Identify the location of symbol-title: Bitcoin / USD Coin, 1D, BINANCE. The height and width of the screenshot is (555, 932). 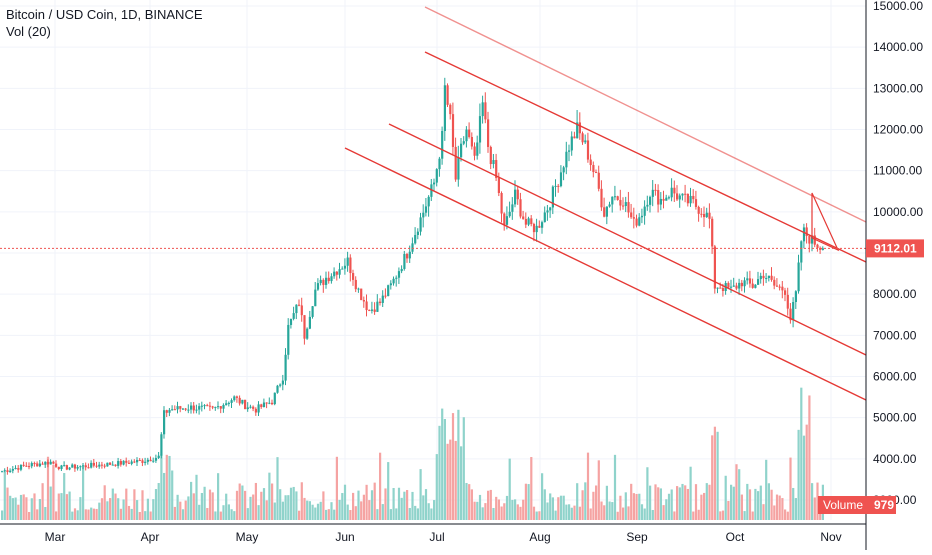
(104, 14).